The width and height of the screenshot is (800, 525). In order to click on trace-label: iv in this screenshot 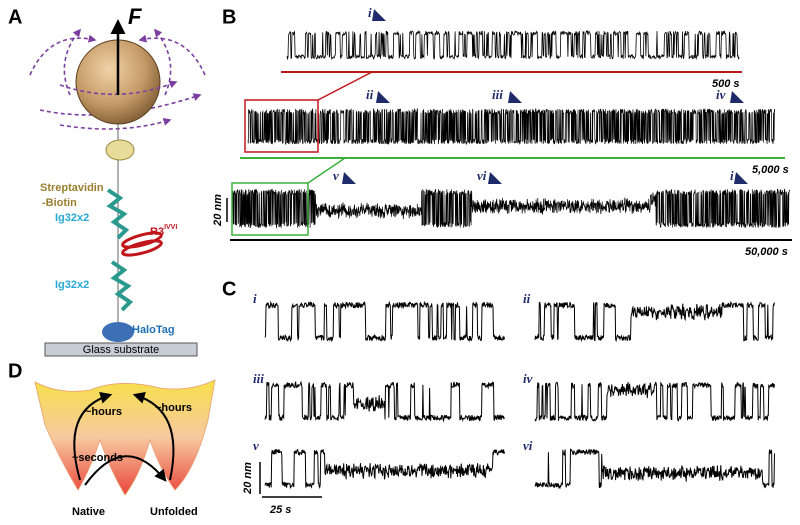, I will do `click(528, 378)`.